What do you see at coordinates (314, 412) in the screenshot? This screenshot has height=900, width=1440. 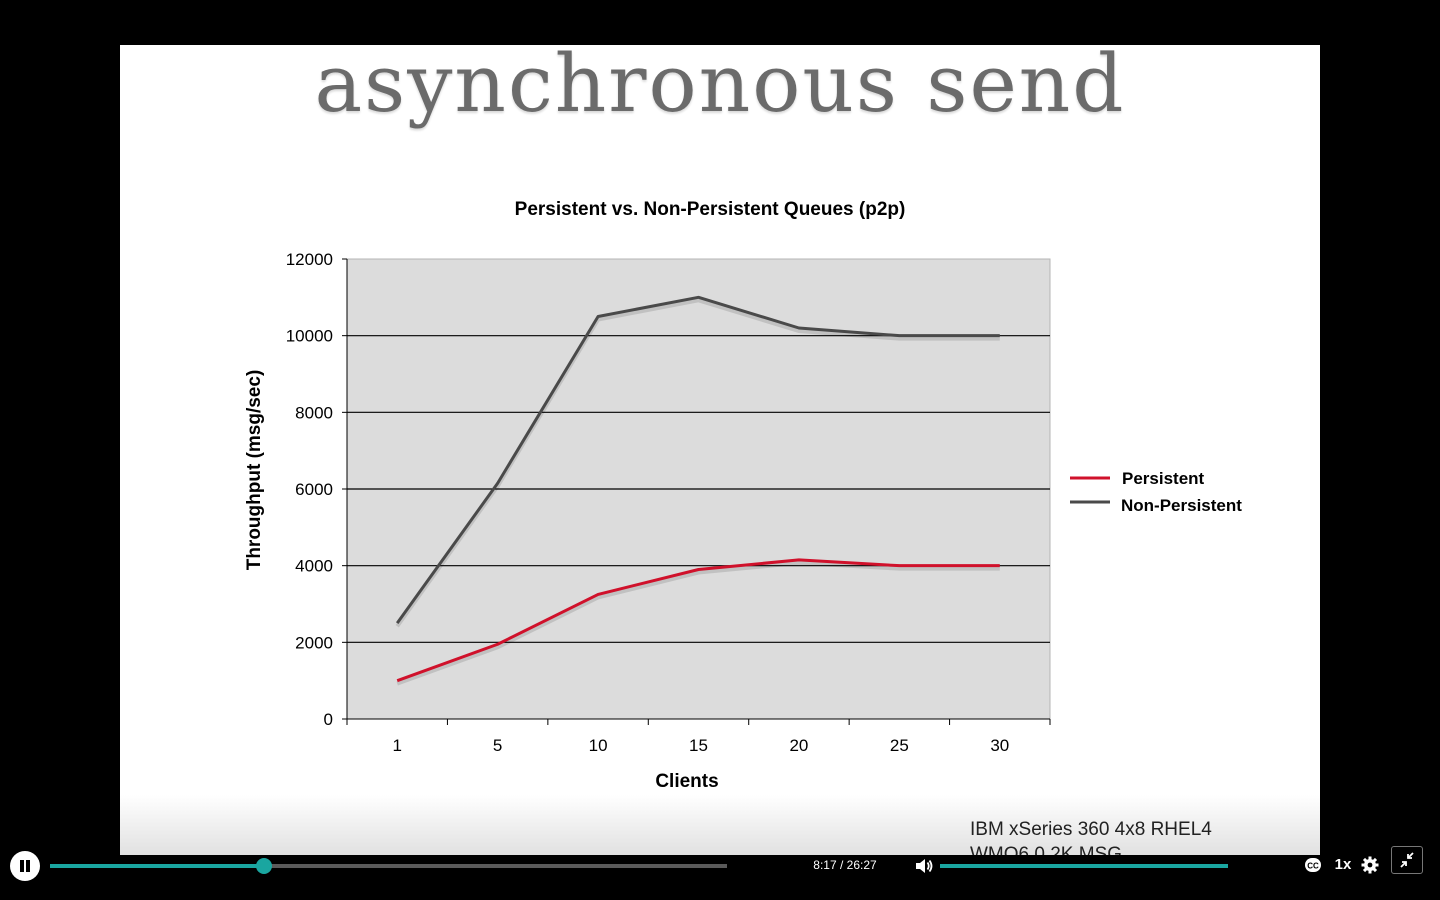 I see `y-tick-label: 8000` at bounding box center [314, 412].